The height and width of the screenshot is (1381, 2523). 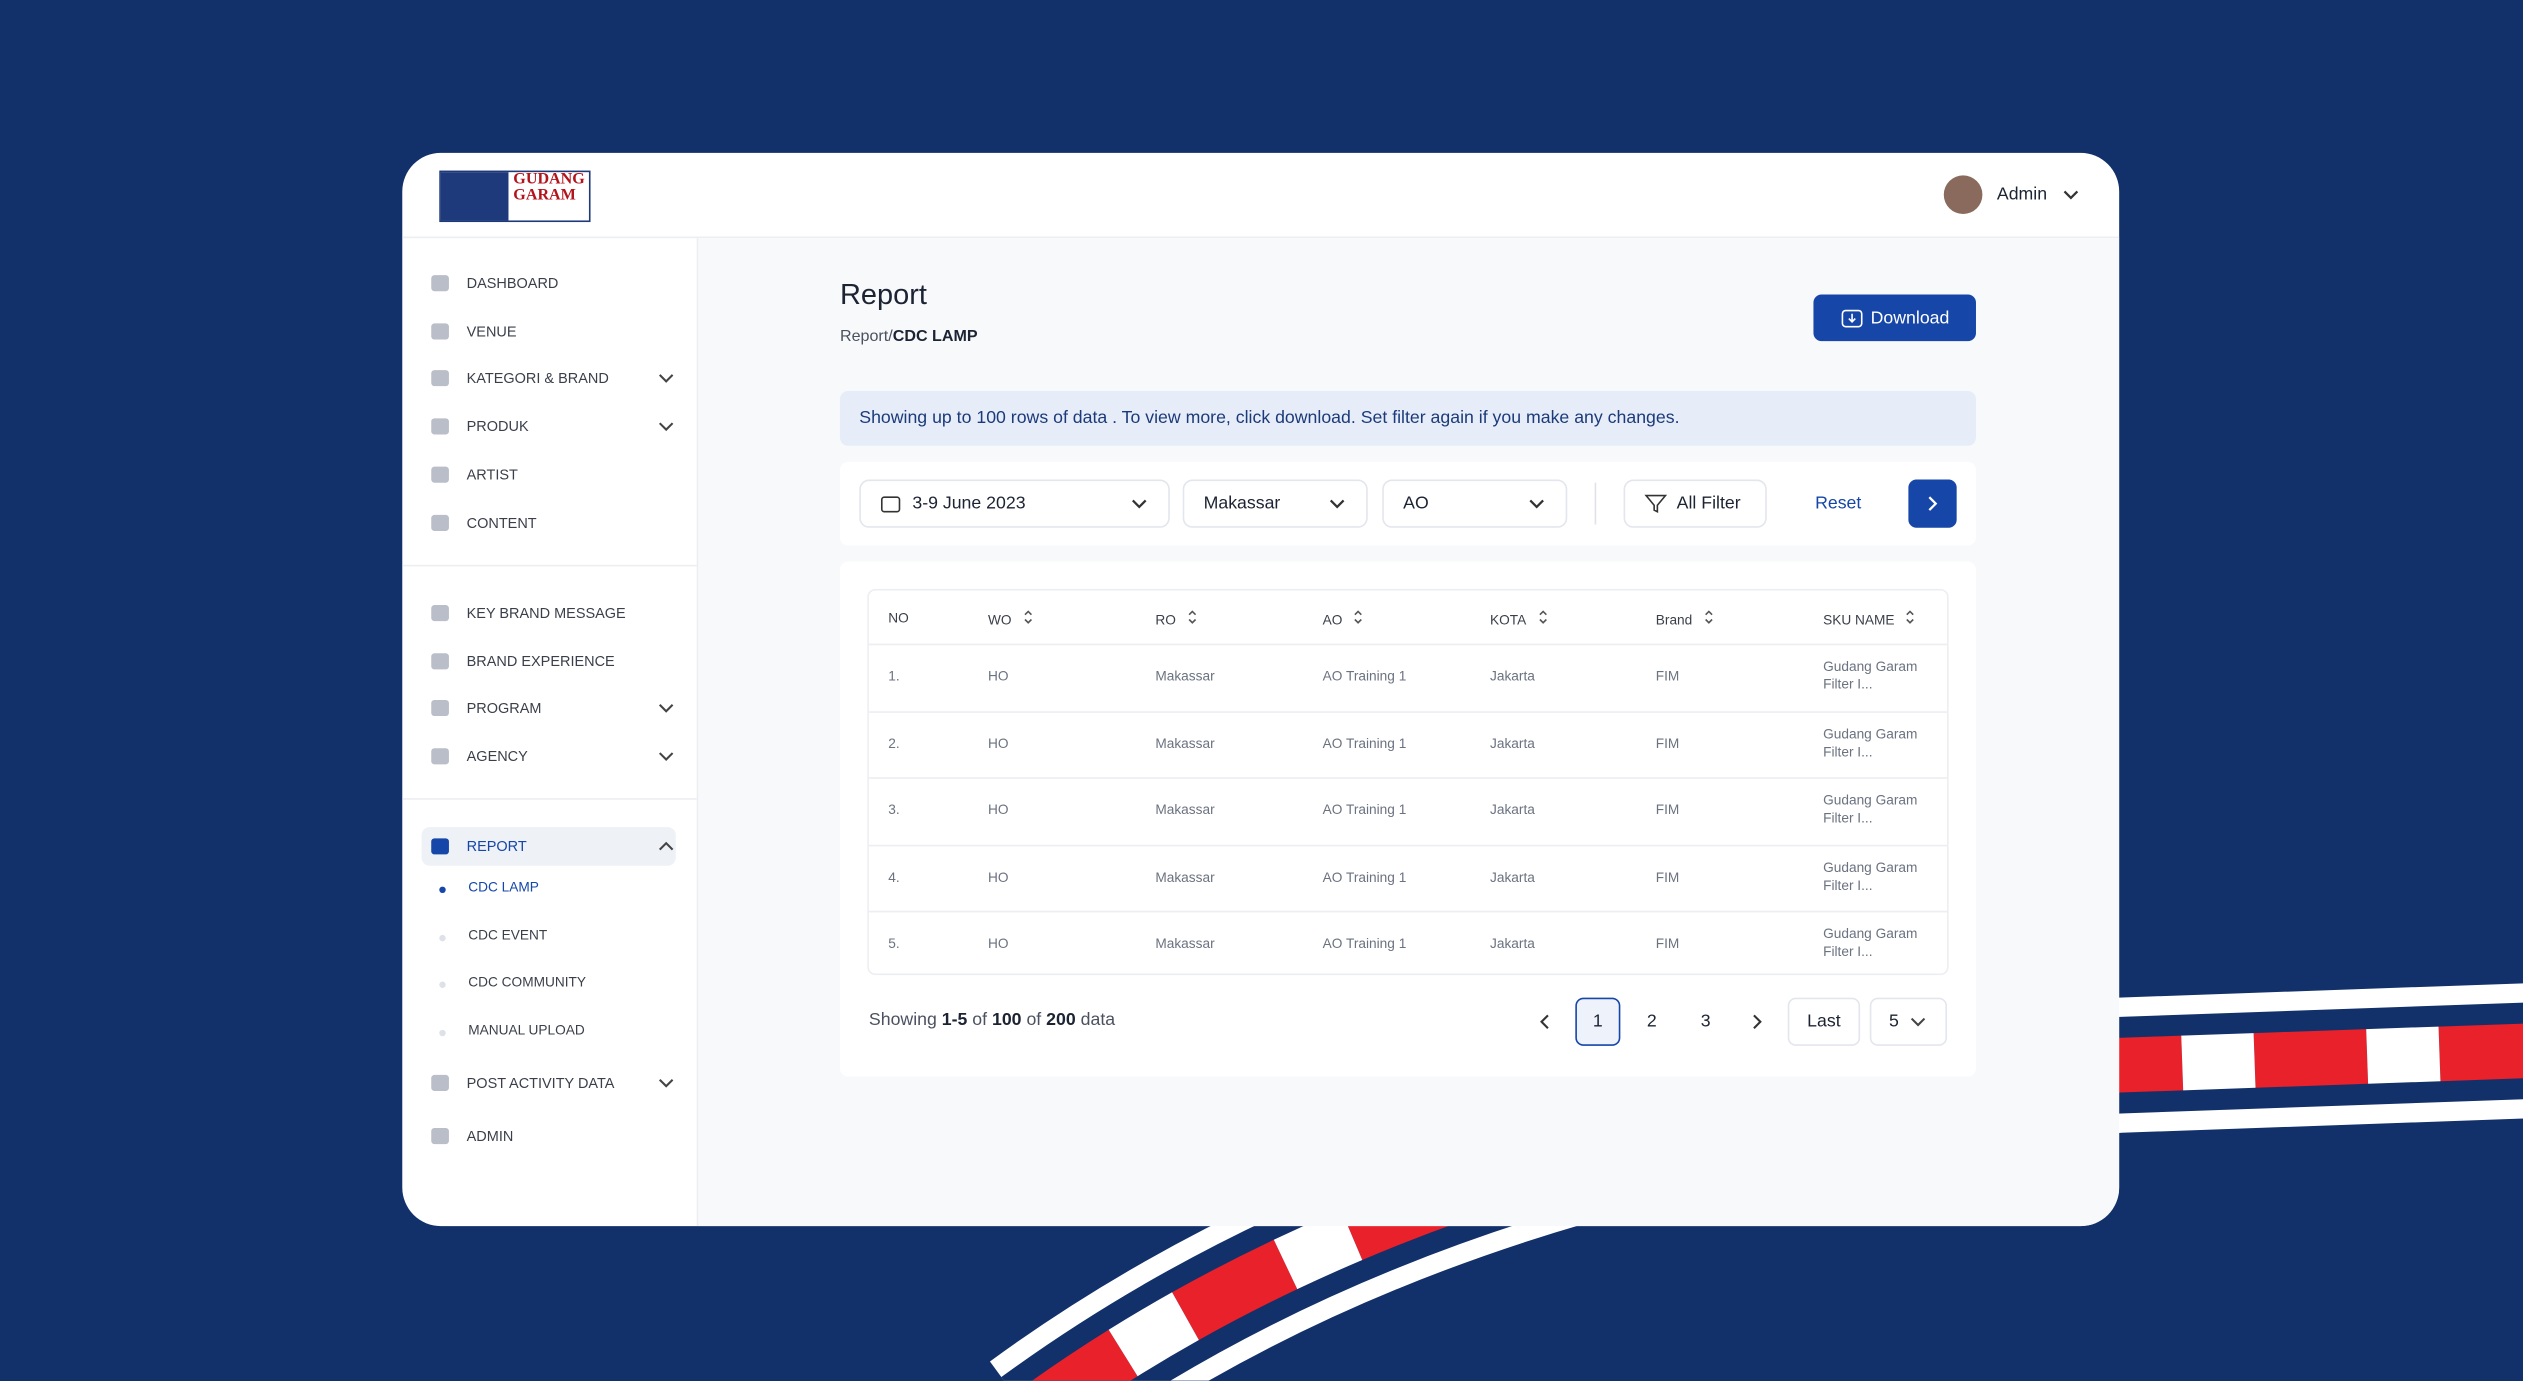 What do you see at coordinates (894, 742) in the screenshot?
I see `table-cell: 2.` at bounding box center [894, 742].